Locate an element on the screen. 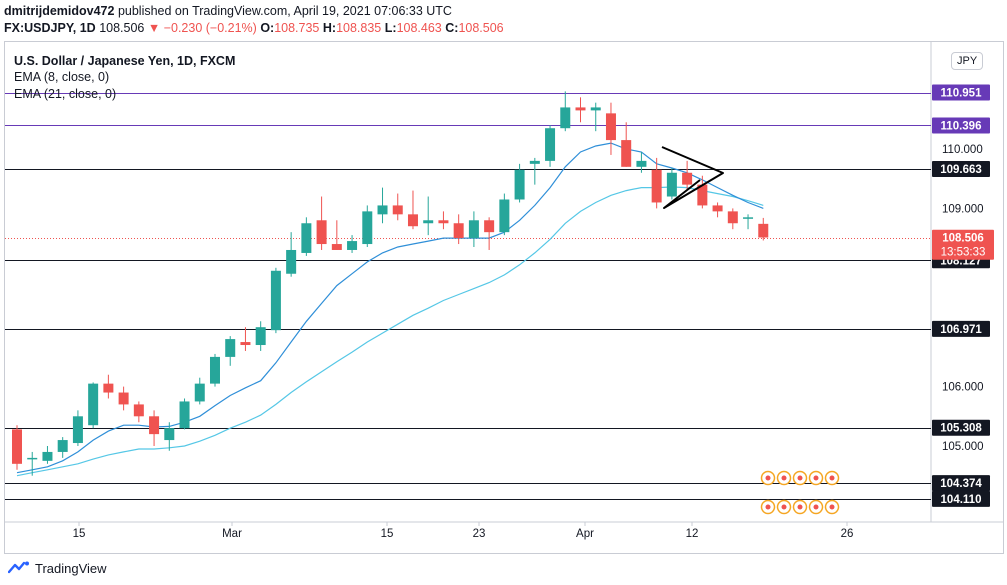 The width and height of the screenshot is (1007, 585). tradingview-footer: TradingView is located at coordinates (57, 568).